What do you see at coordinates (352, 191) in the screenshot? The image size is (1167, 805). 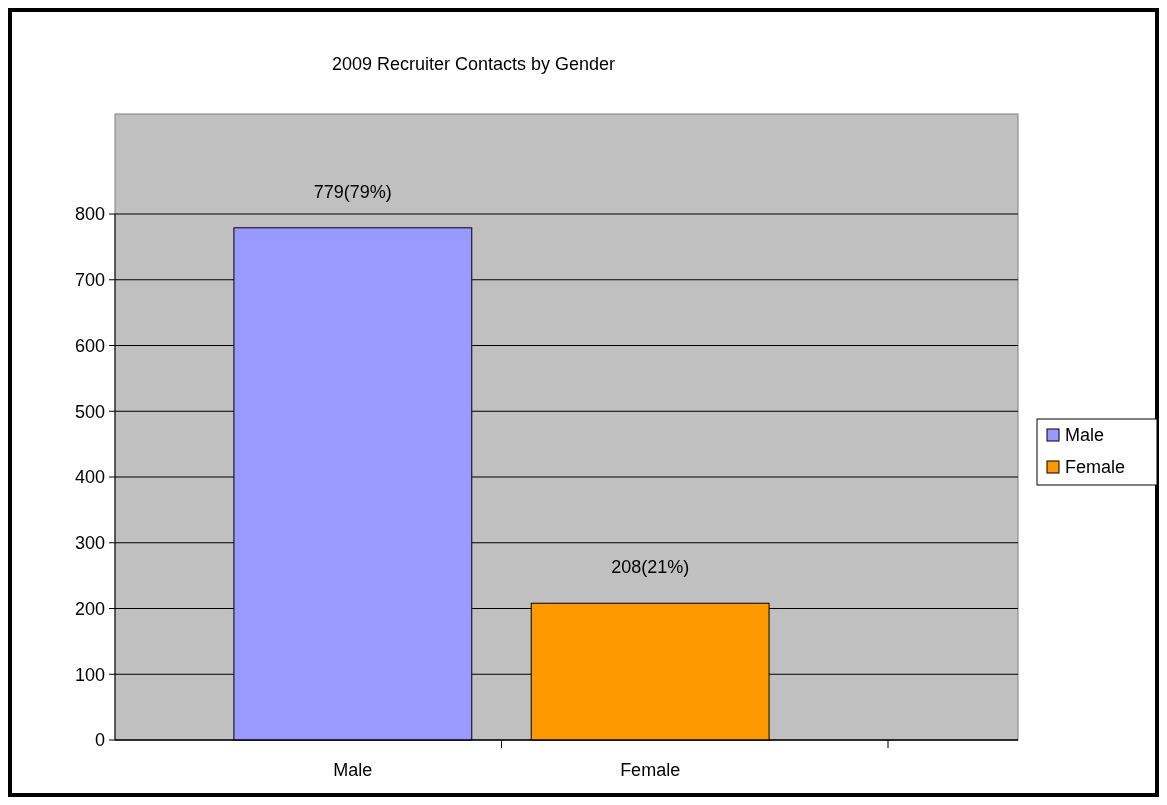 I see `data-label: 779(79%)` at bounding box center [352, 191].